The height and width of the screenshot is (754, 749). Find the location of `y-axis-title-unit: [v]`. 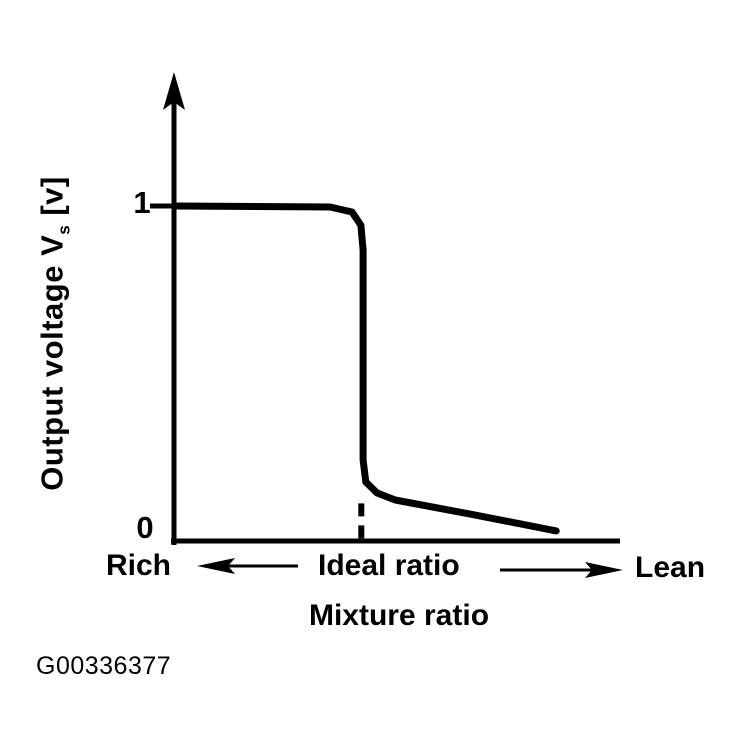

y-axis-title-unit: [v] is located at coordinates (52, 200).